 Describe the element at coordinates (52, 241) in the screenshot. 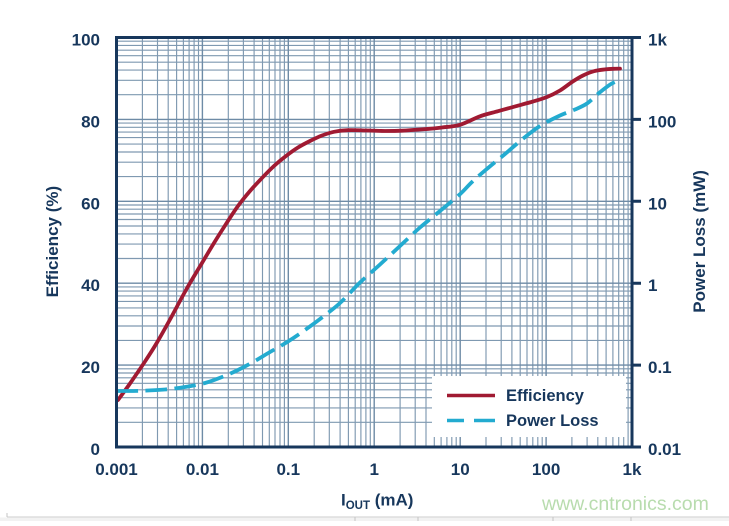

I see `svg-text: Efficiency (%)` at that location.